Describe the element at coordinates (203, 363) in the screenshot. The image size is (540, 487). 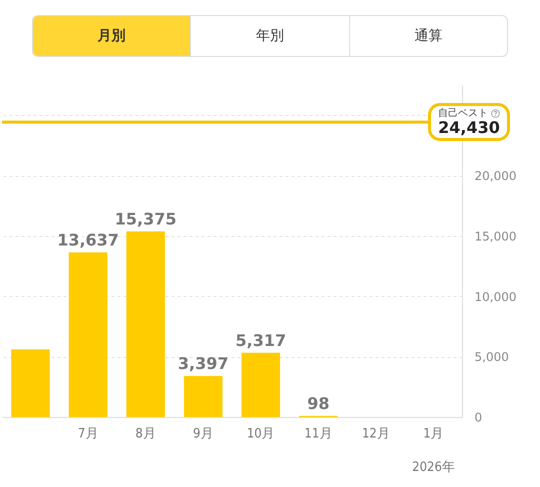
I see `data-label: 3,397` at that location.